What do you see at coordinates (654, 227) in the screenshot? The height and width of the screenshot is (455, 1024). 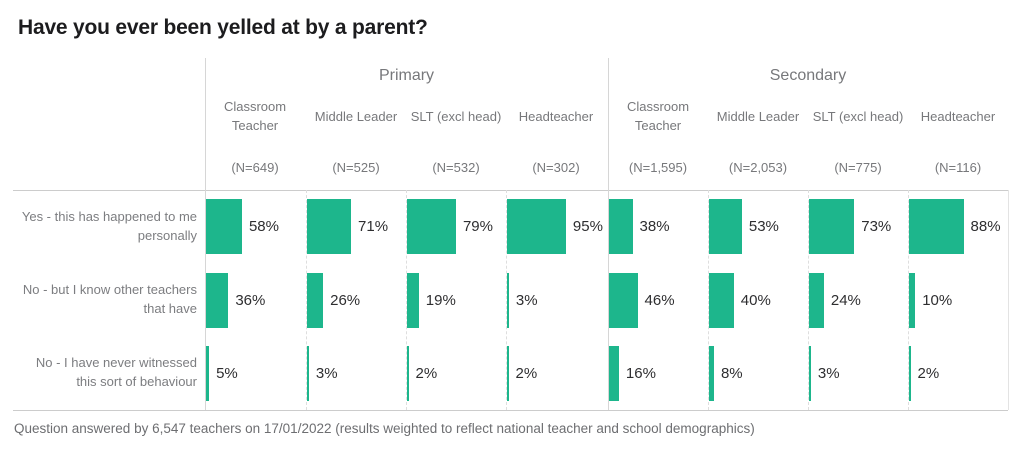 I see `bar-value-label: 38%` at bounding box center [654, 227].